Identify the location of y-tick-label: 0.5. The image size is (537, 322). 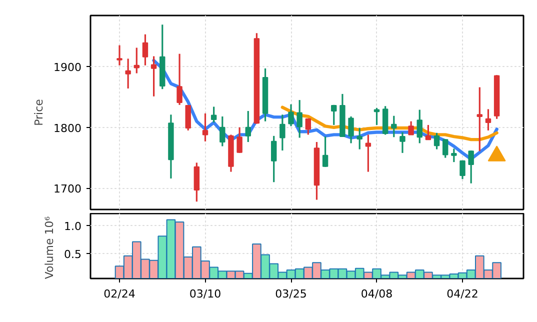
(73, 255).